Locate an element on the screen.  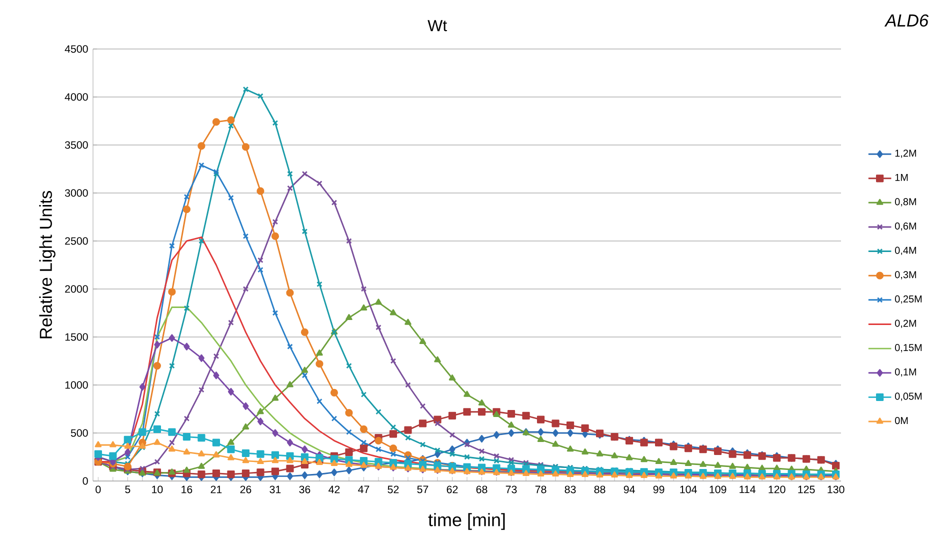
y-tick-label: 4500 is located at coordinates (76, 49).